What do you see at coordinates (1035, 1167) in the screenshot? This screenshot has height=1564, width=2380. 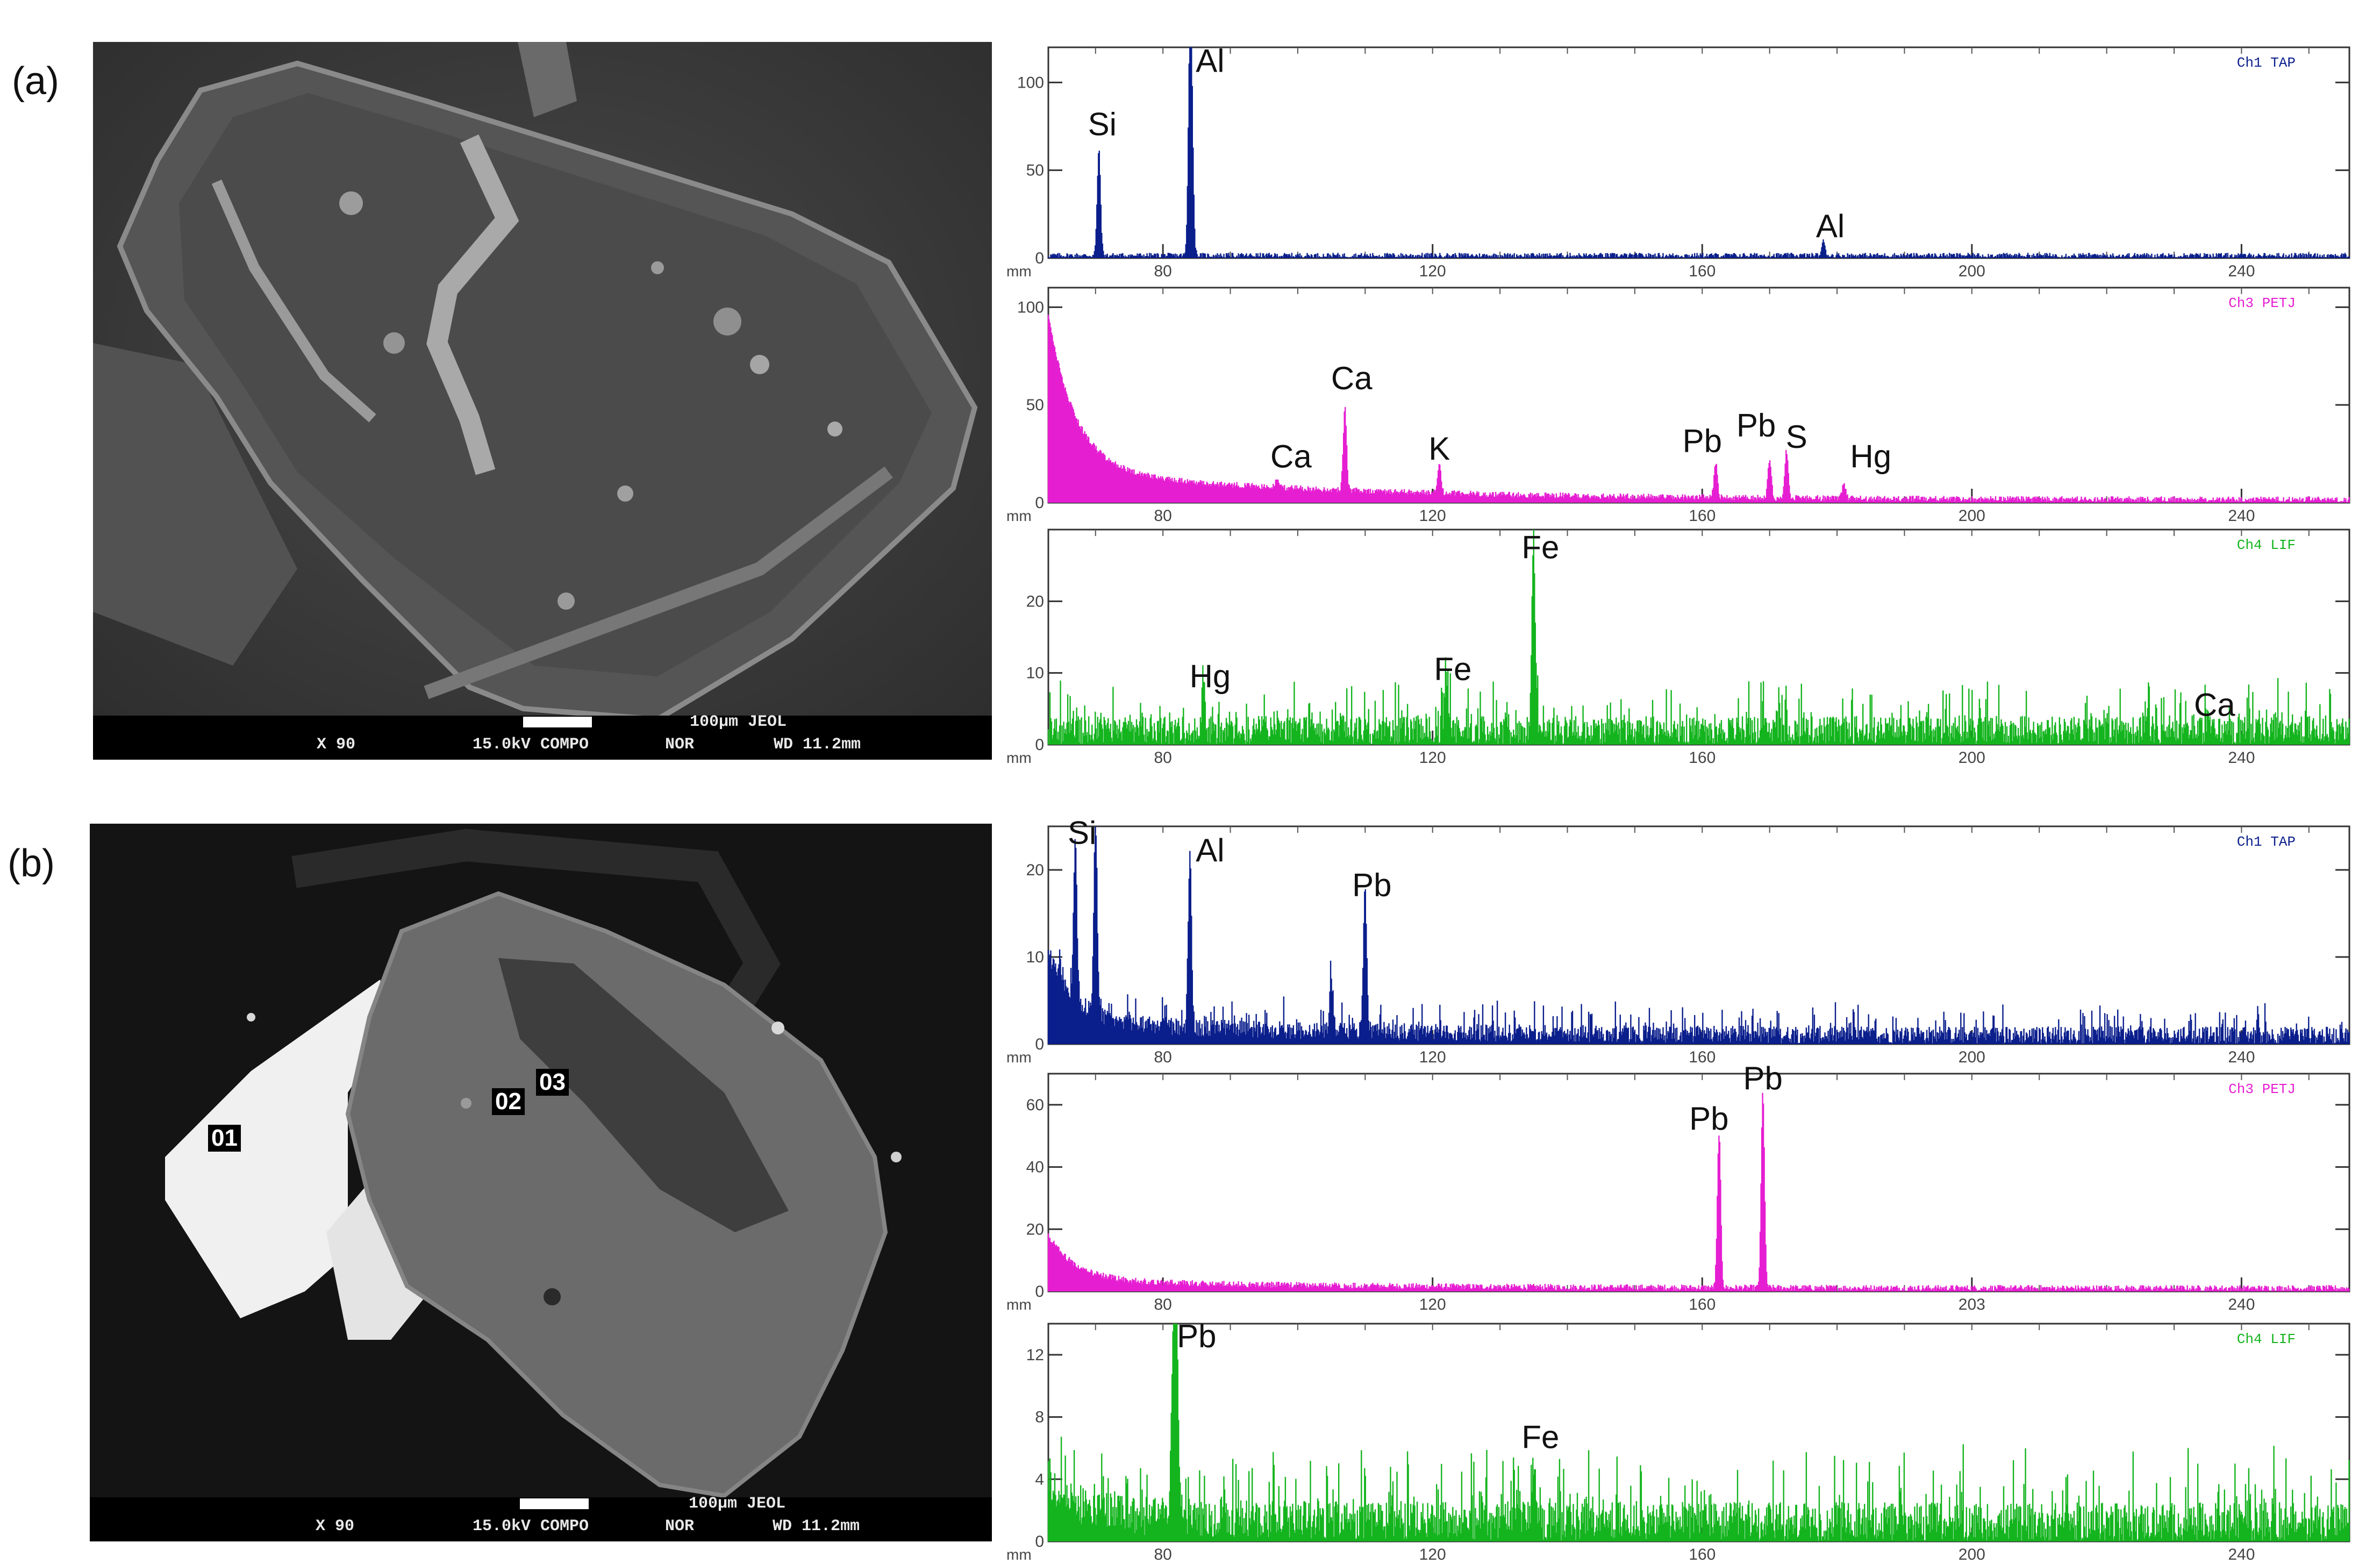 I see `y-tick-label: 40` at bounding box center [1035, 1167].